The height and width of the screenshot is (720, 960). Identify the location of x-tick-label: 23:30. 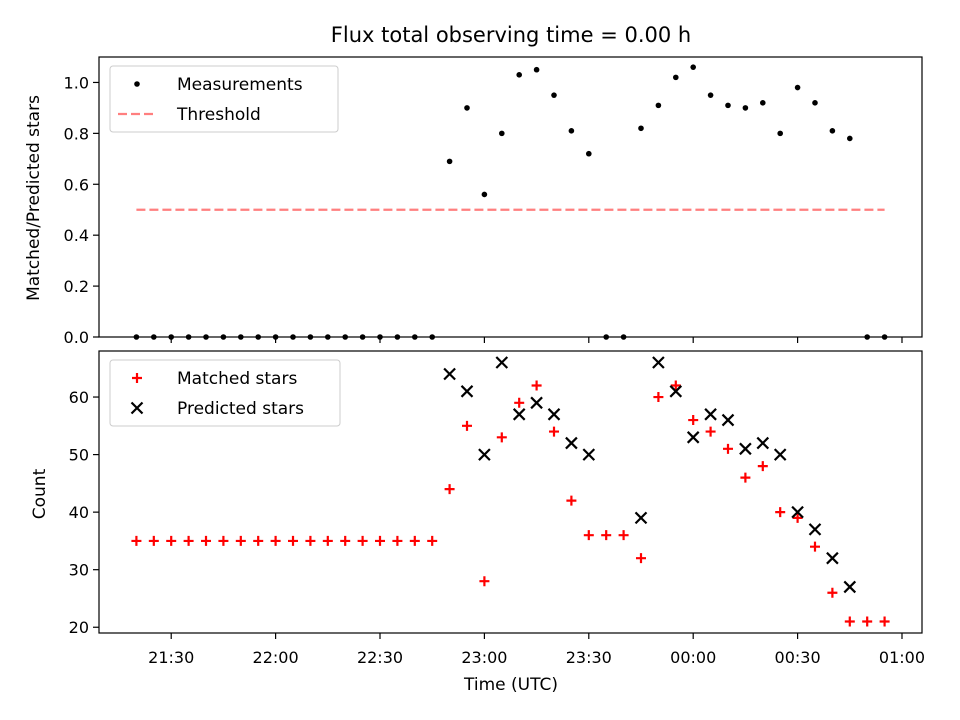
(589, 657).